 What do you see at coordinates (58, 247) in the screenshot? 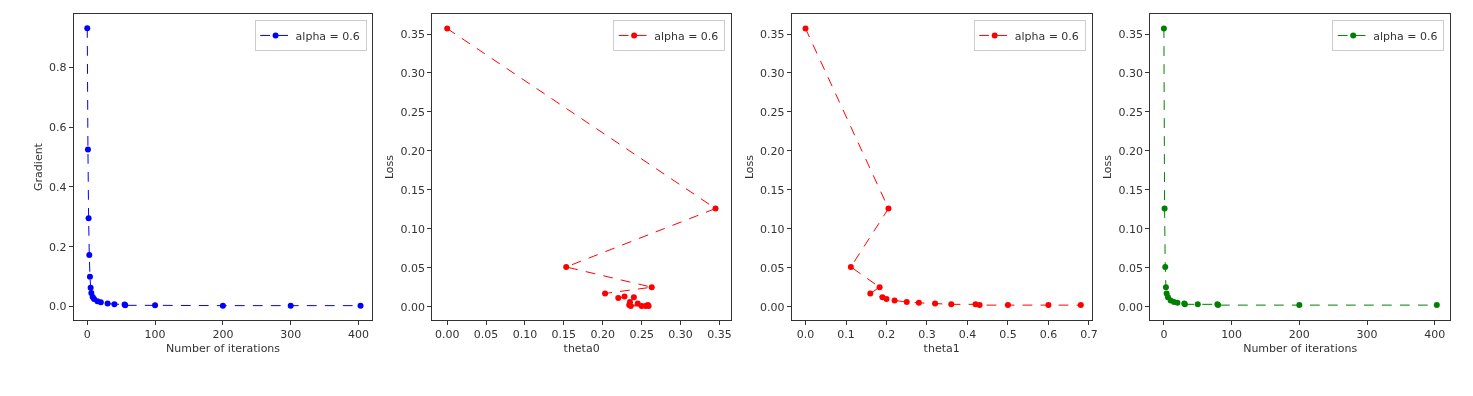
I see `y-tick-label: 0.2` at bounding box center [58, 247].